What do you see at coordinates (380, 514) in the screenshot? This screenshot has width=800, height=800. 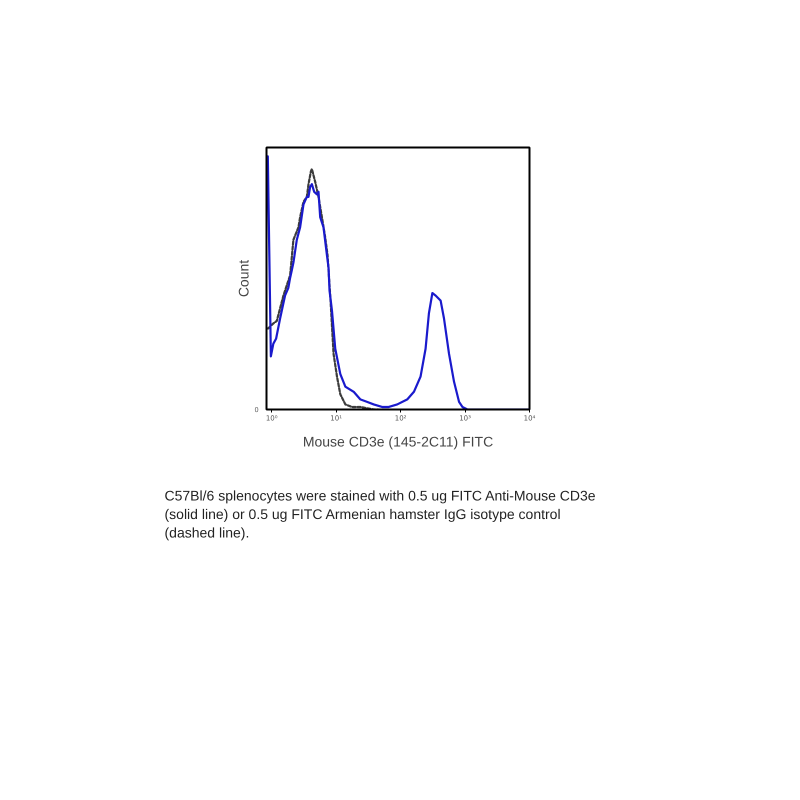 I see `text: C57Bl/6 splenocytes were stained with 0.5 ug FITC Anti-Mouse CD3e (solid line) or 0.5 ug FITC Armenian hamster IgG isotype control (dashed line).` at bounding box center [380, 514].